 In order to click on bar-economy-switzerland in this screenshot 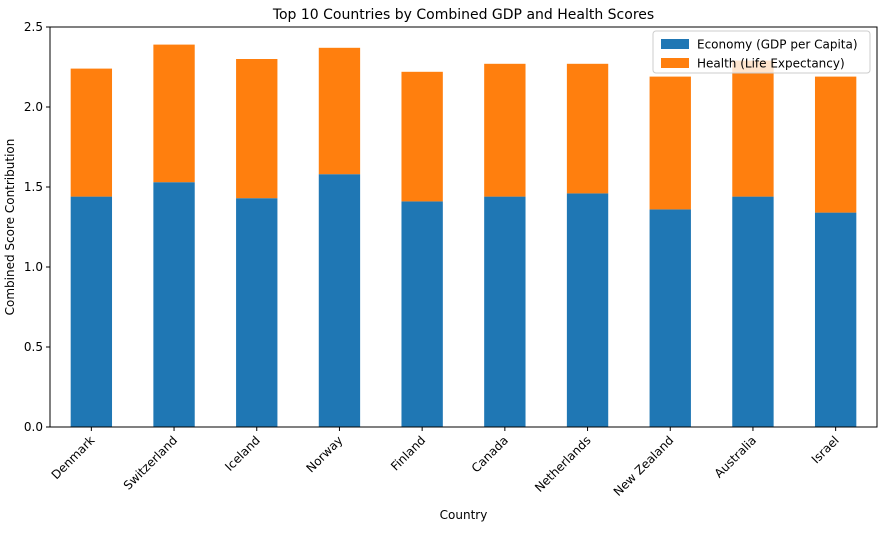, I will do `click(174, 304)`.